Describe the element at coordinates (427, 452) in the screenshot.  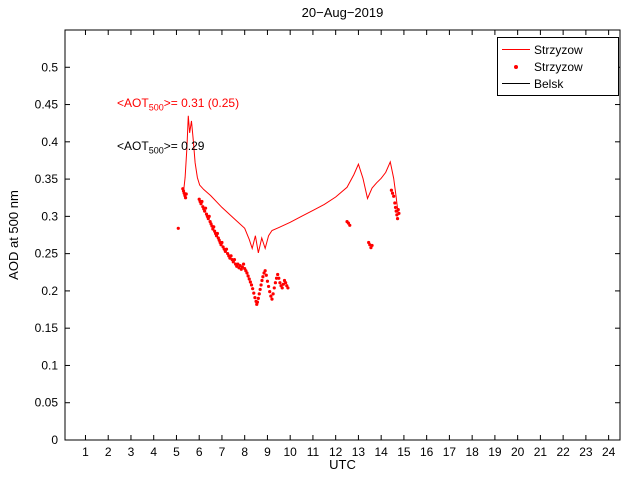
I see `x-tick-label: 16` at that location.